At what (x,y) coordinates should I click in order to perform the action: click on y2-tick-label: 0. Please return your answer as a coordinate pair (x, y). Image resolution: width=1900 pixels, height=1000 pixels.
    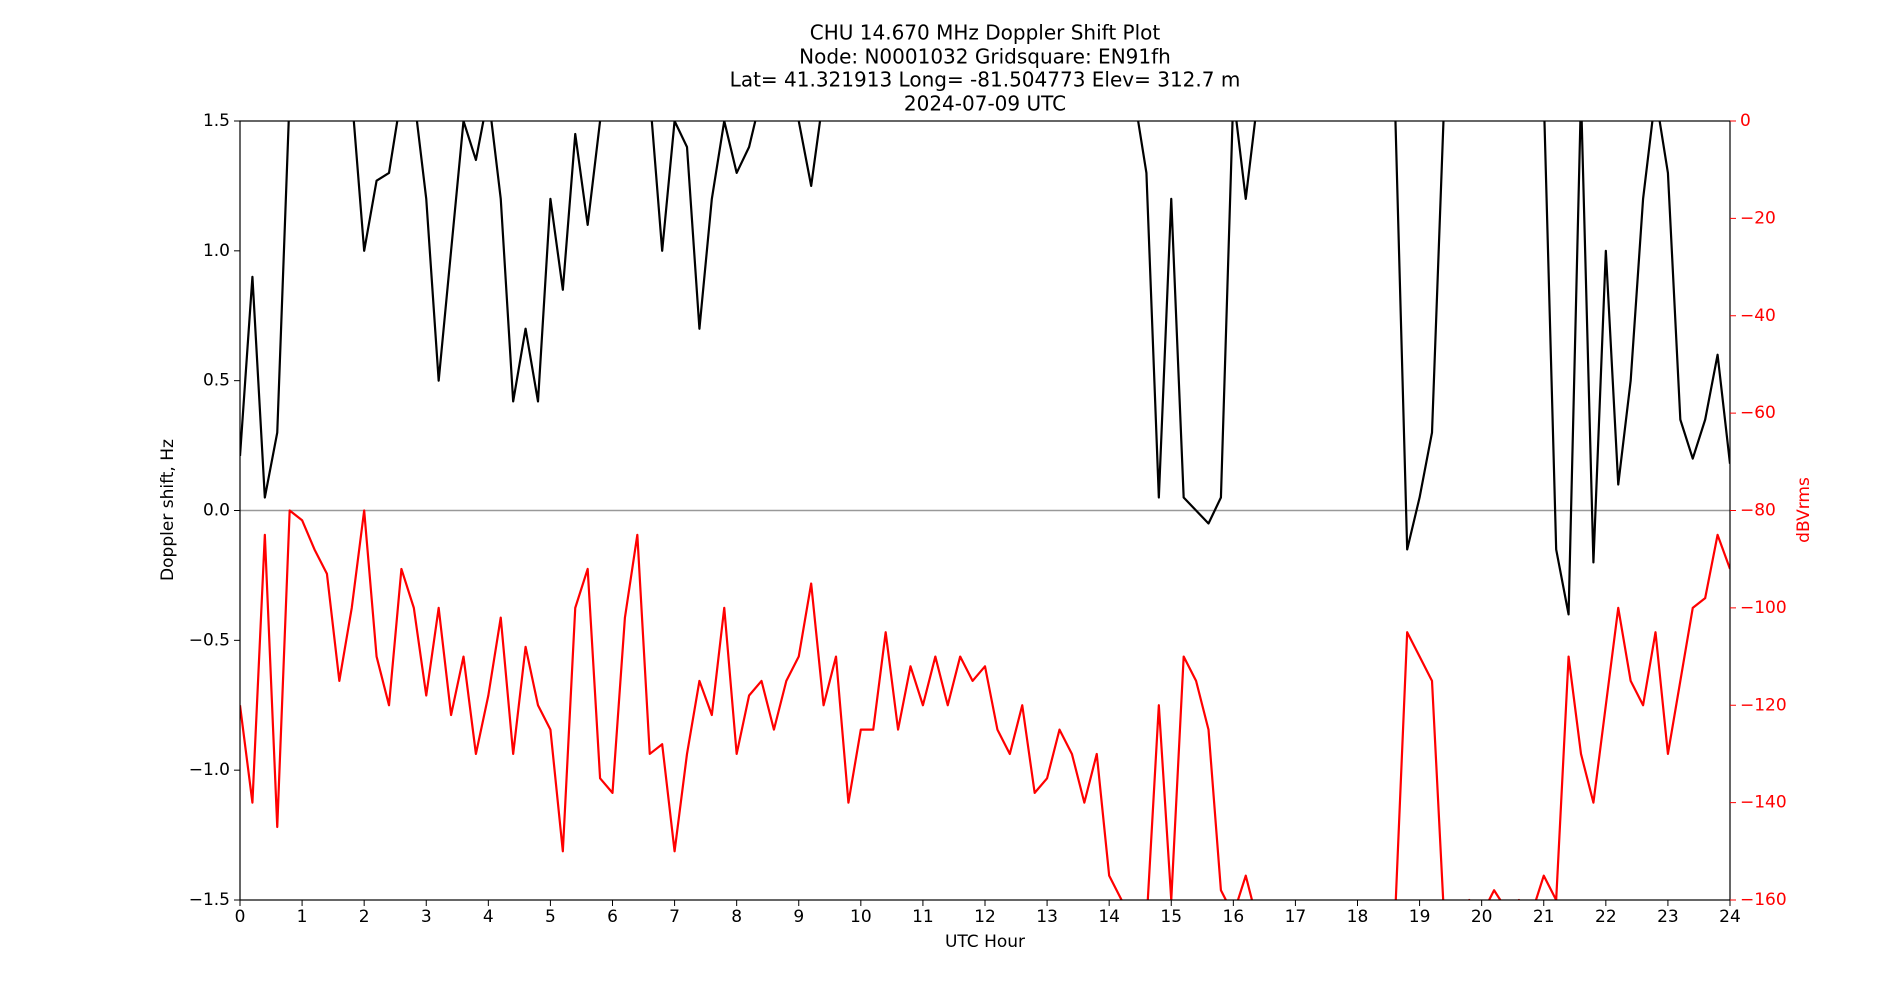
    Looking at the image, I should click on (1745, 121).